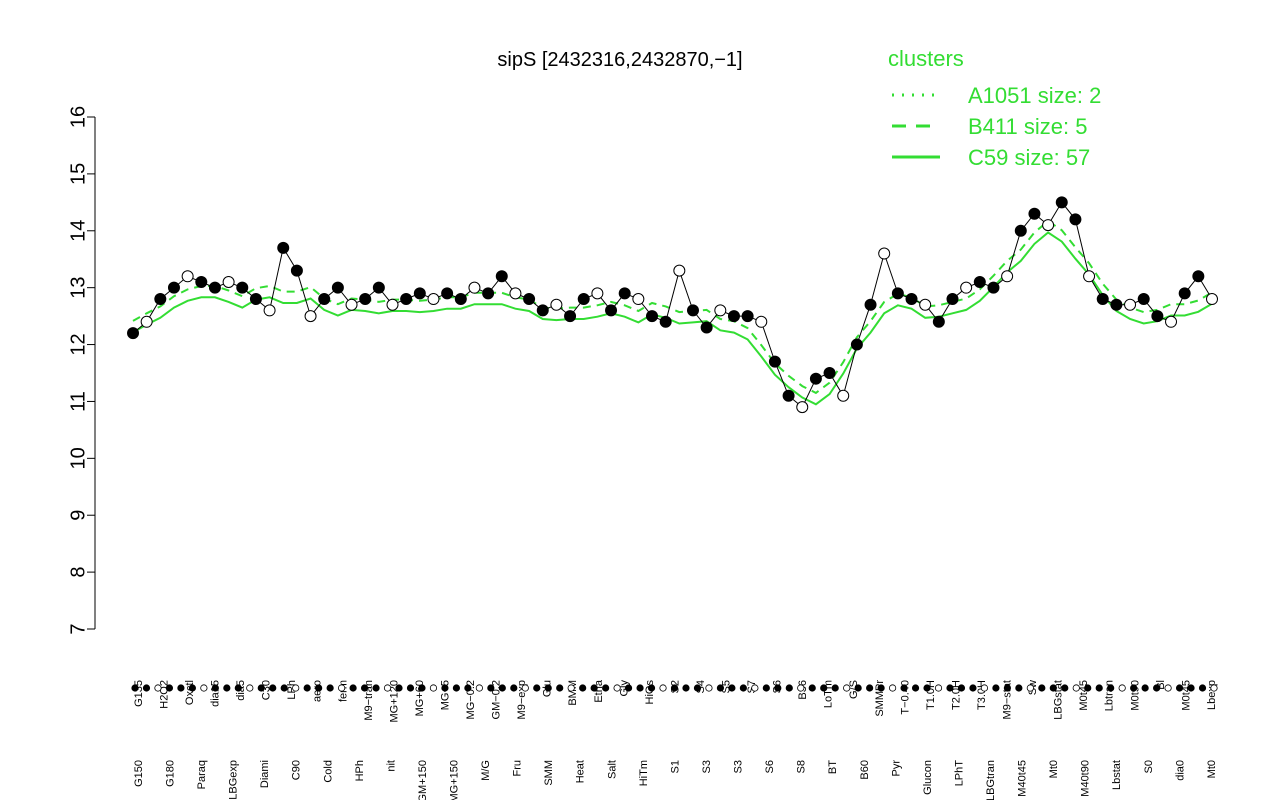 This screenshot has height=800, width=1280. What do you see at coordinates (518, 768) in the screenshot?
I see `x-tick-label-lower: Fru` at bounding box center [518, 768].